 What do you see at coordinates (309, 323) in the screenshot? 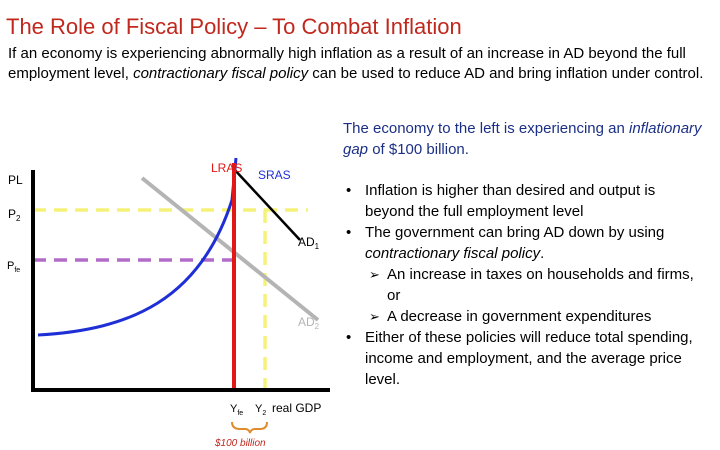
I see `ad2-label: AD2` at bounding box center [309, 323].